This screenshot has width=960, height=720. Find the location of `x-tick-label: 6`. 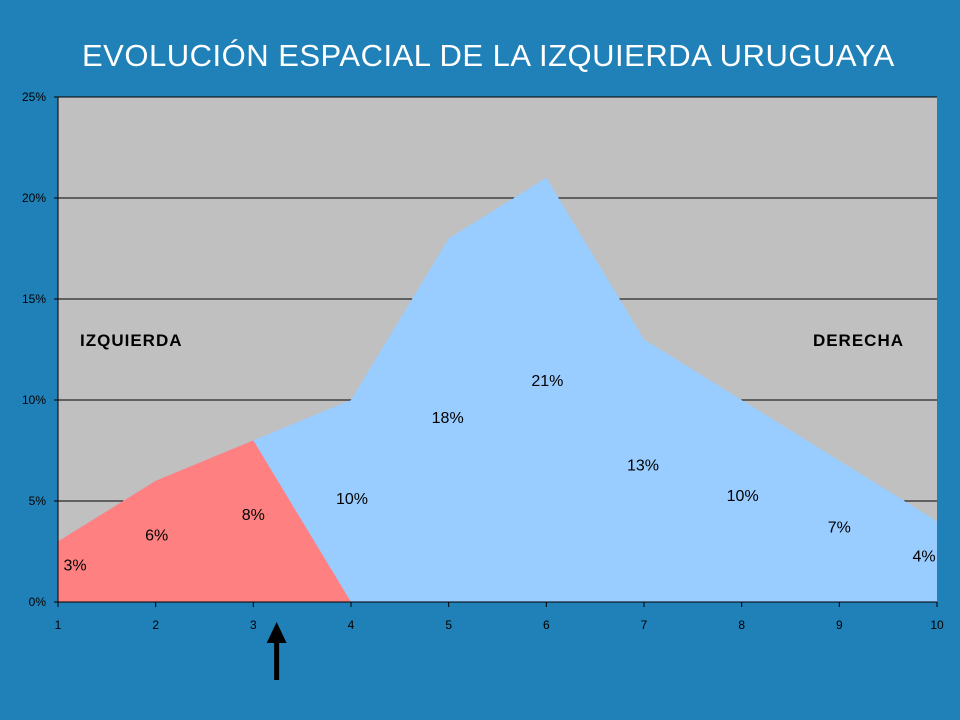

x-tick-label: 6 is located at coordinates (546, 625).